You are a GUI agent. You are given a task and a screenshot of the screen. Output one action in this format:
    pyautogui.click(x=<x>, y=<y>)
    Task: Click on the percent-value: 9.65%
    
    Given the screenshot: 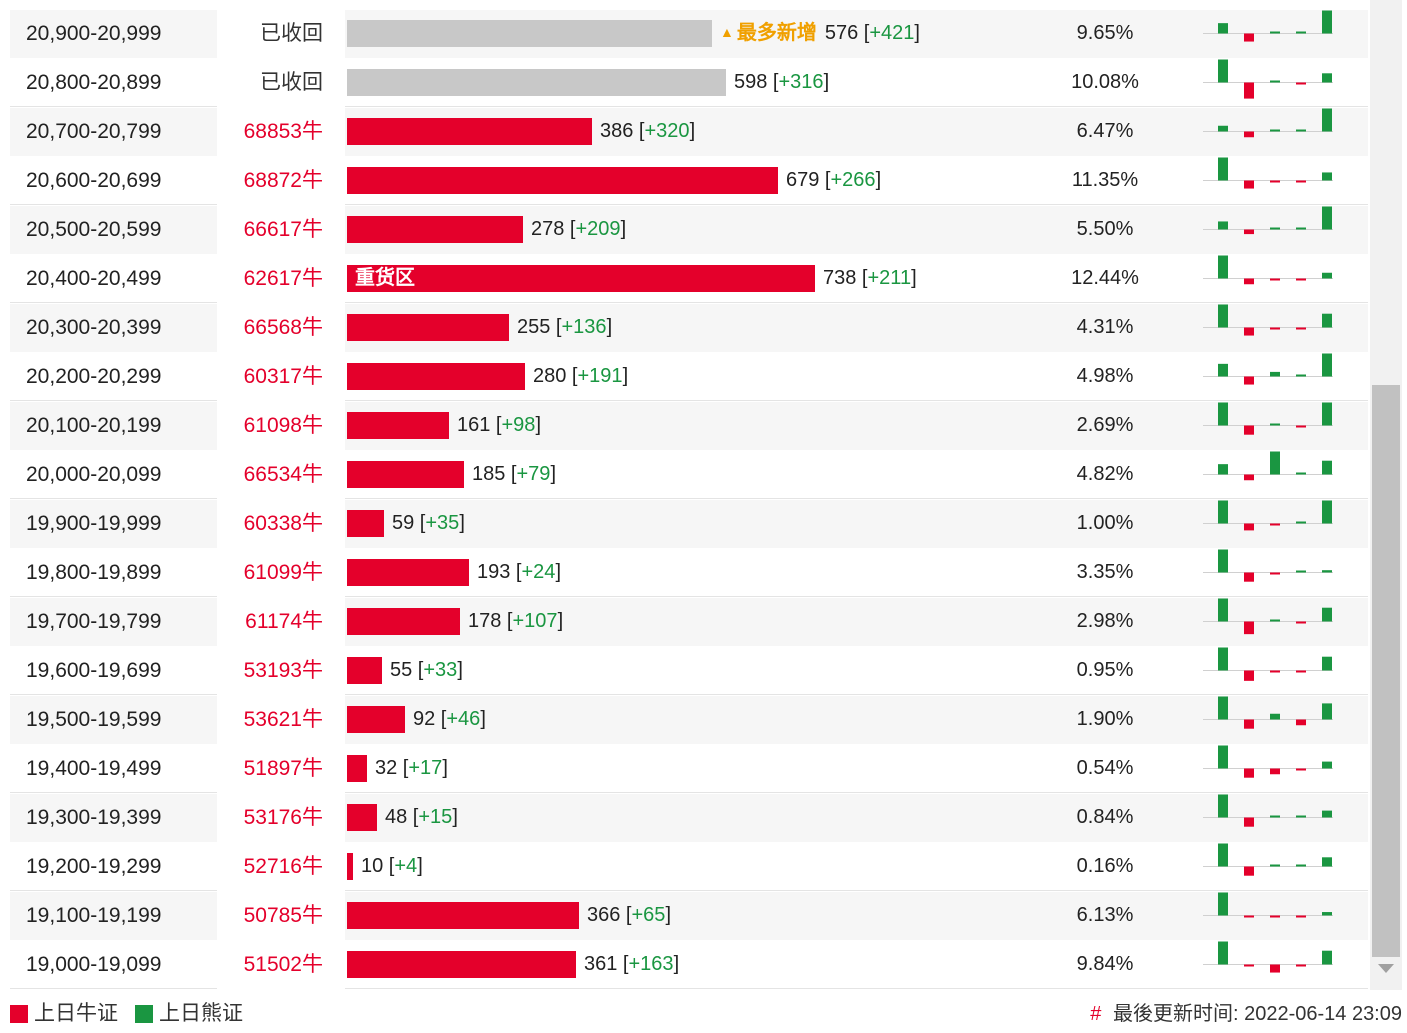 What is the action you would take?
    pyautogui.click(x=1105, y=33)
    